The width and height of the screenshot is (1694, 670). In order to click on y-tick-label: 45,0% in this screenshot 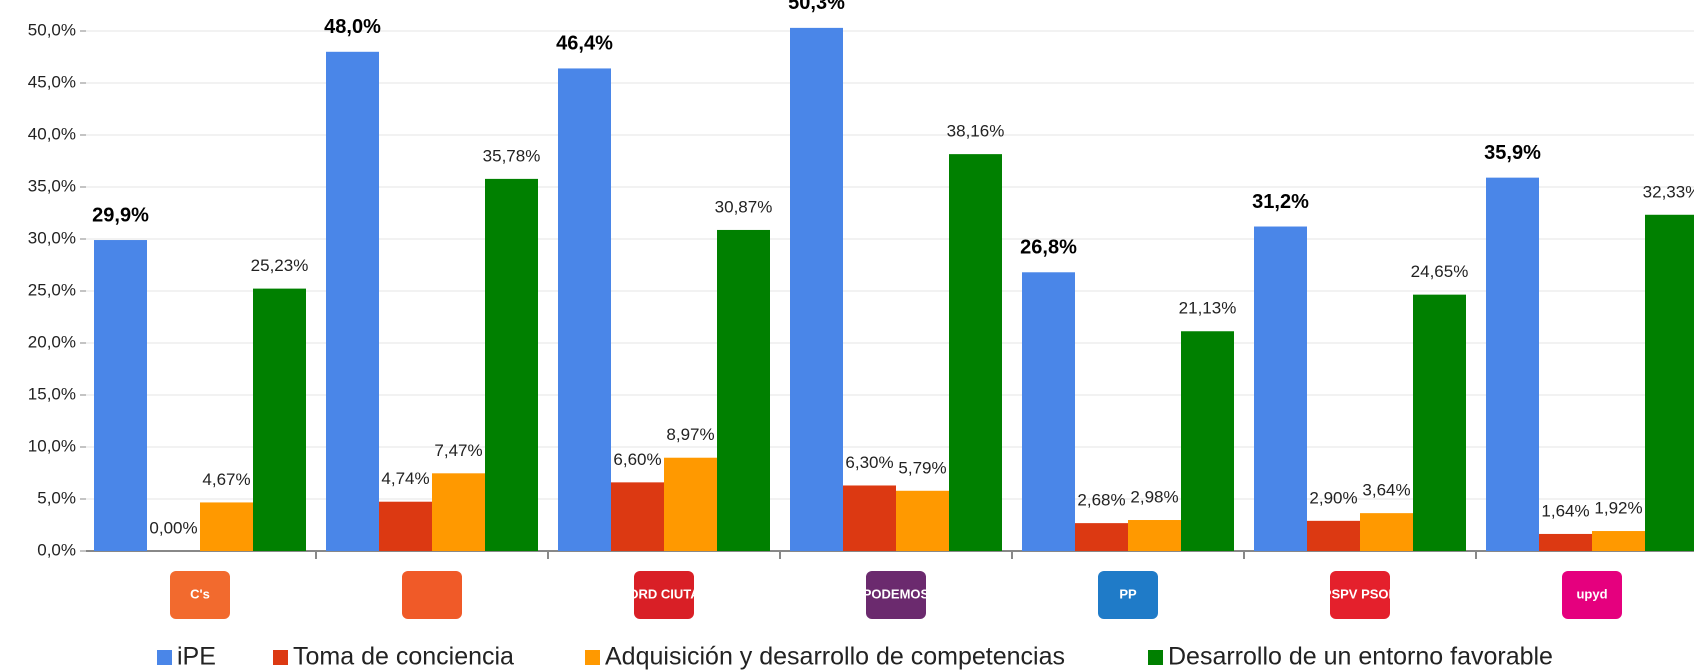, I will do `click(52, 81)`.